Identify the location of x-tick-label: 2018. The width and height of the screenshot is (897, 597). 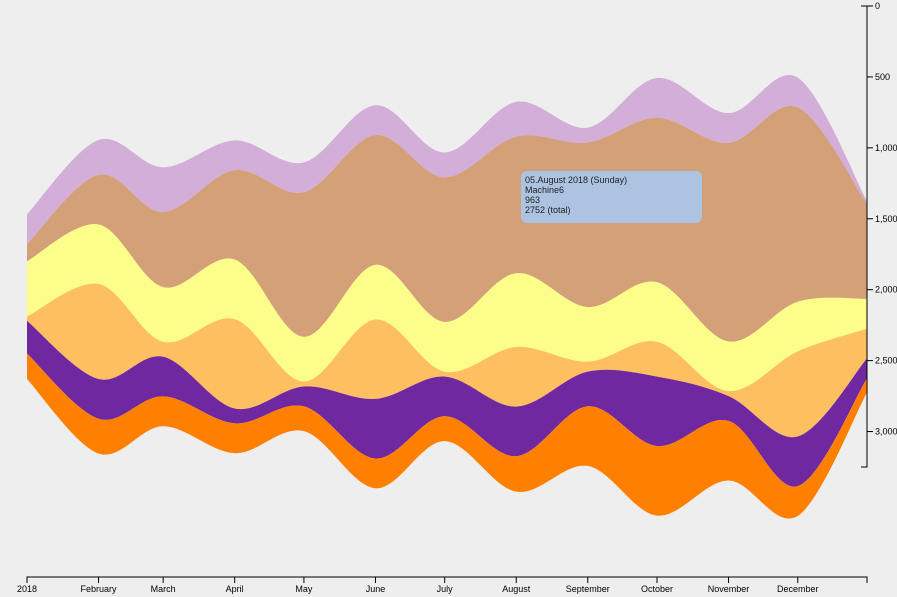
(27, 589).